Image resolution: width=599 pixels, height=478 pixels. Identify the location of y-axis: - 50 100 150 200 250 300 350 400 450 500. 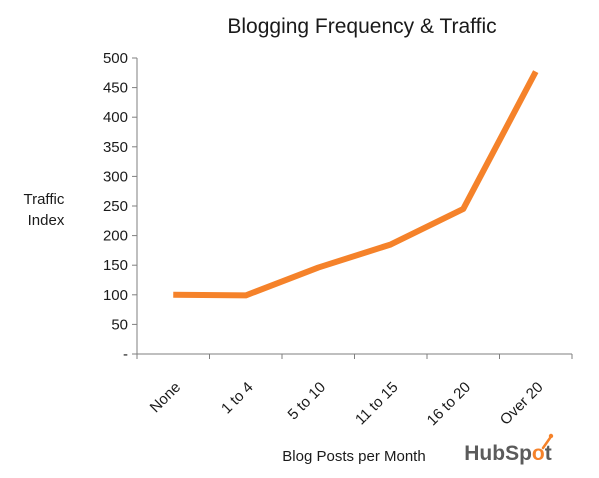
(120, 206).